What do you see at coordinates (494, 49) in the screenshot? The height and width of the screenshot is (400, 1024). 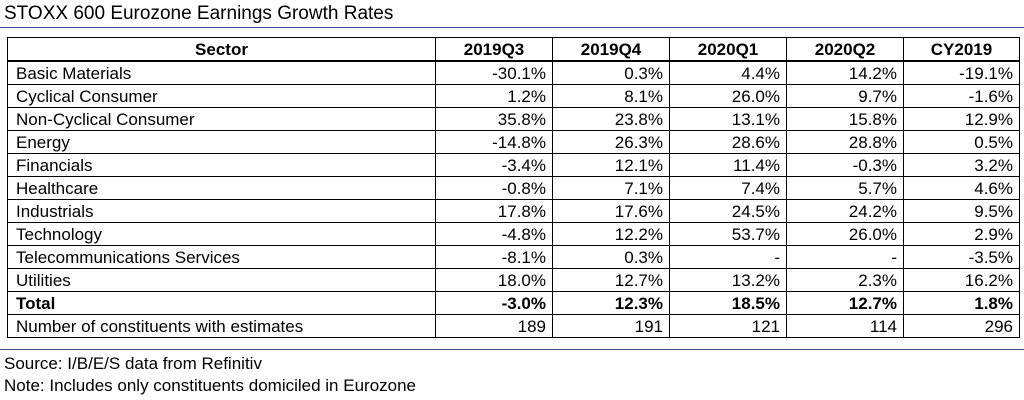 I see `column-header-2019q3: 2019Q3` at bounding box center [494, 49].